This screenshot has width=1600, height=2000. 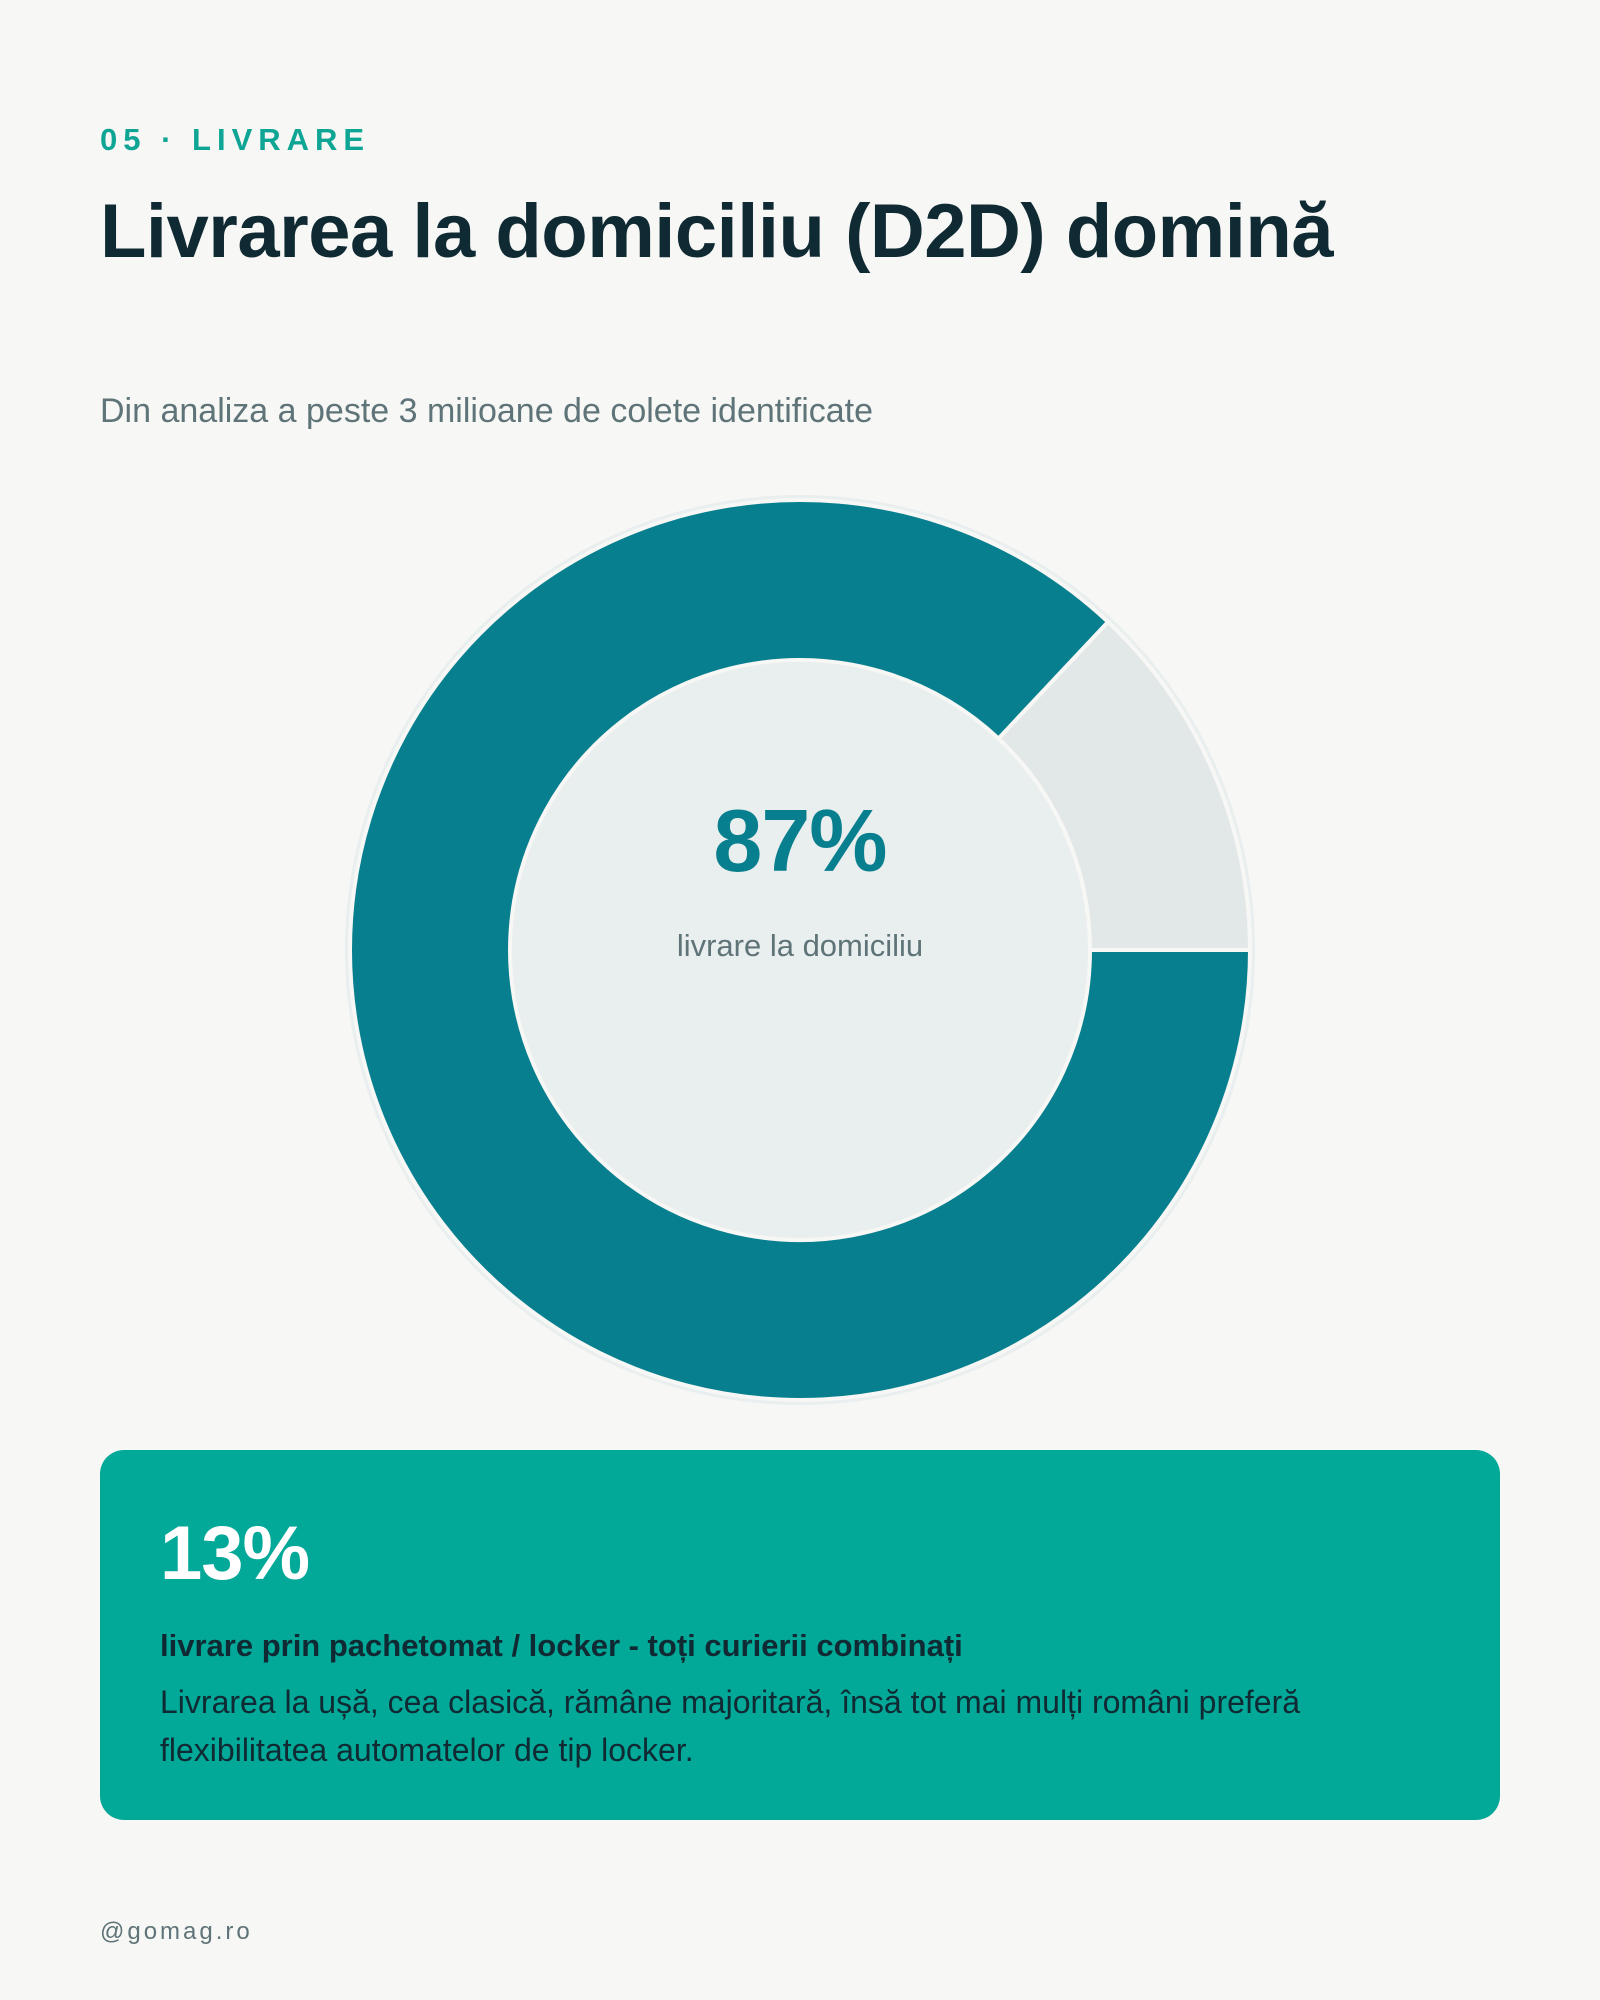 I want to click on donut-center-value: 87%, so click(x=800, y=840).